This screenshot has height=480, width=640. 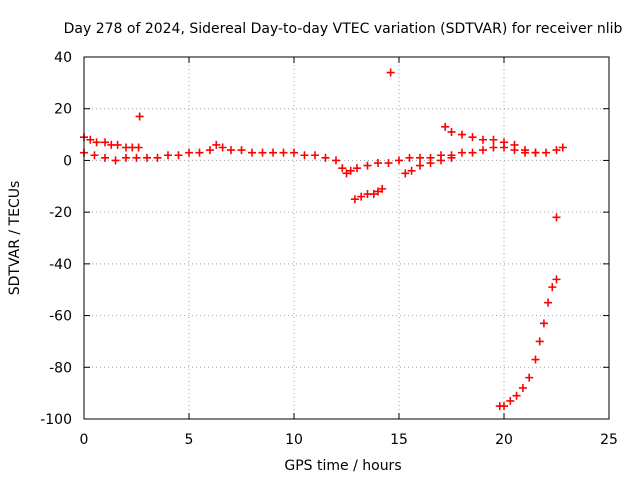 What do you see at coordinates (63, 58) in the screenshot?
I see `y-tick-label: 40` at bounding box center [63, 58].